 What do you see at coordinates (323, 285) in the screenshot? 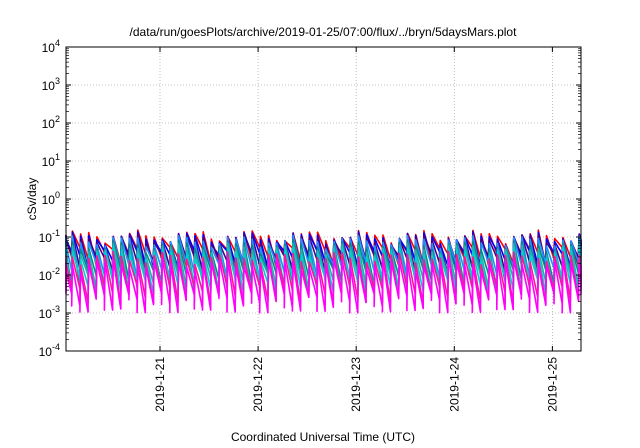
I see `series-line` at bounding box center [323, 285].